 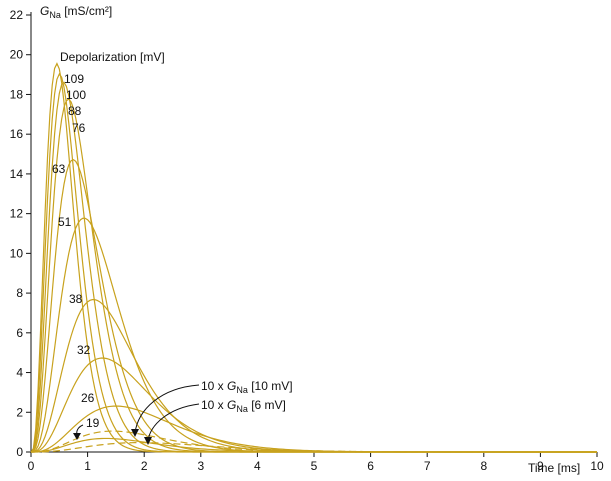 What do you see at coordinates (31, 466) in the screenshot?
I see `x-tick-label: 0` at bounding box center [31, 466].